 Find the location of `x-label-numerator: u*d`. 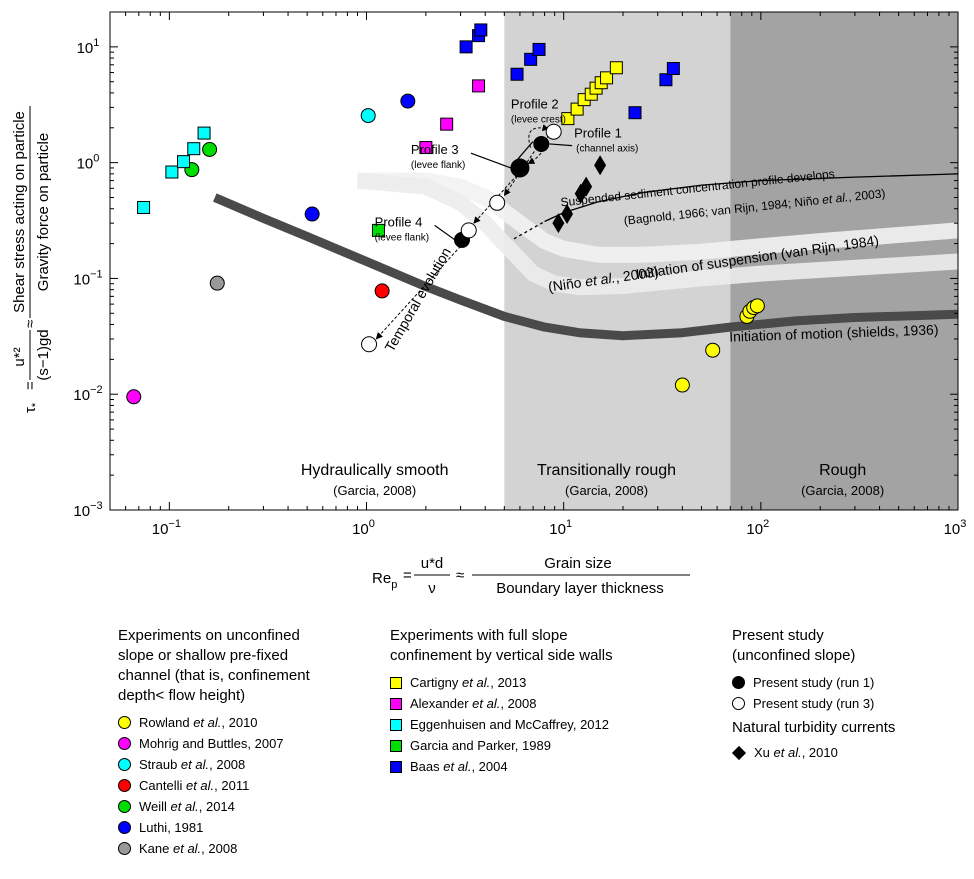

x-label-numerator: u*d is located at coordinates (432, 563).